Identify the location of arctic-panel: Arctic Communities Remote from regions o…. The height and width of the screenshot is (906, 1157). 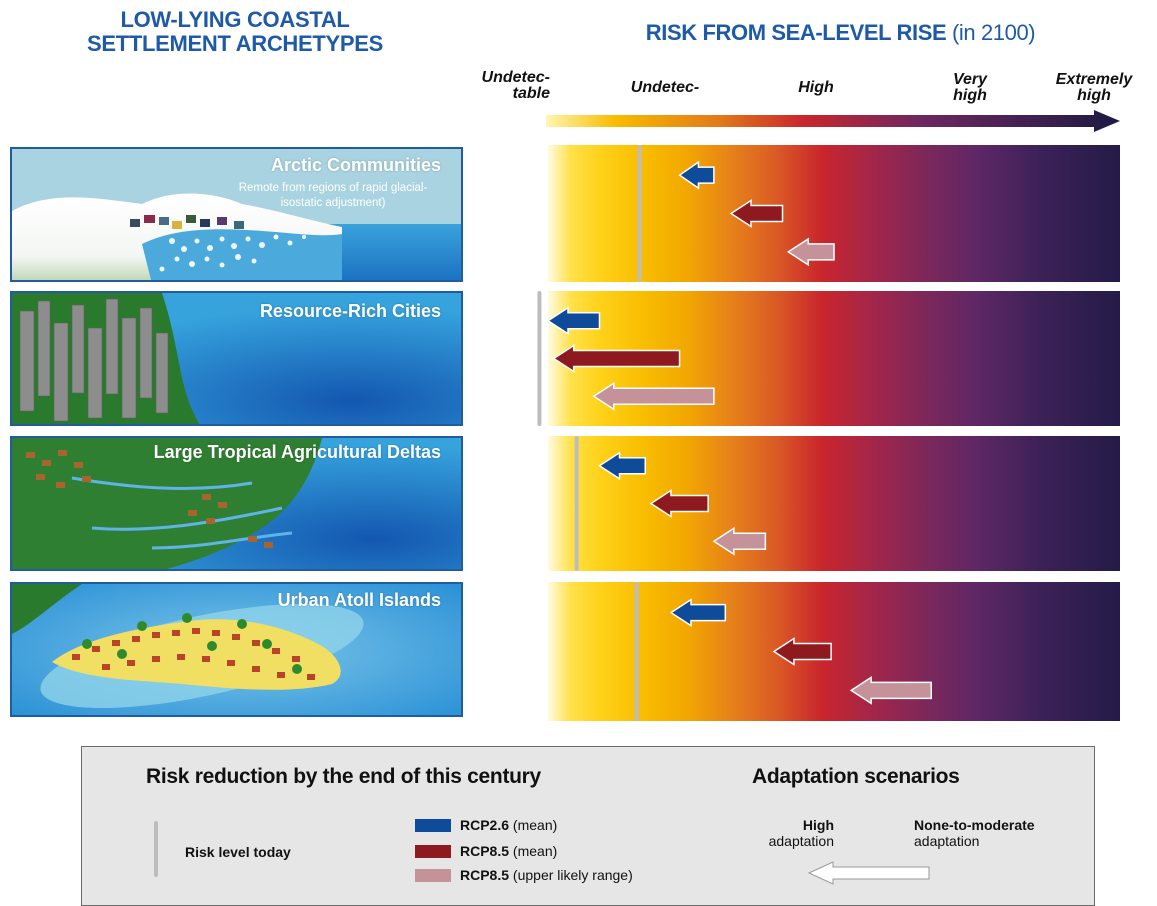
(236, 214).